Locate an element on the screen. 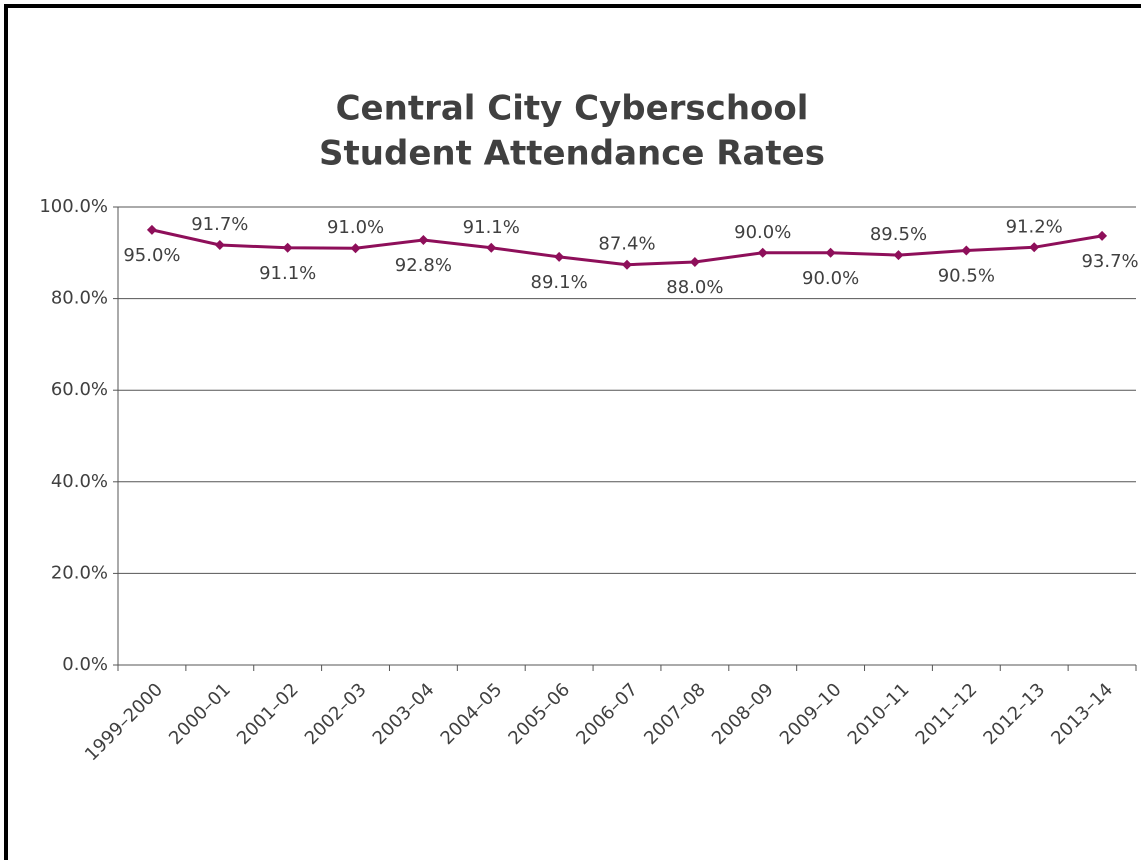 The image size is (1141, 860). x-tick-label: 2000–01 is located at coordinates (200, 714).